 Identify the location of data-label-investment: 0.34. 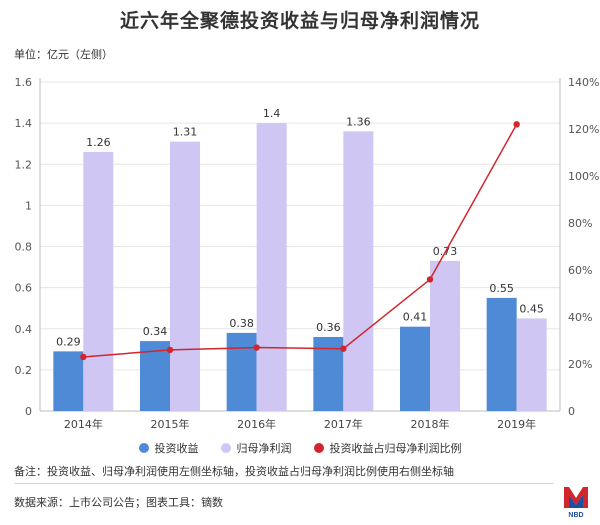
(155, 331).